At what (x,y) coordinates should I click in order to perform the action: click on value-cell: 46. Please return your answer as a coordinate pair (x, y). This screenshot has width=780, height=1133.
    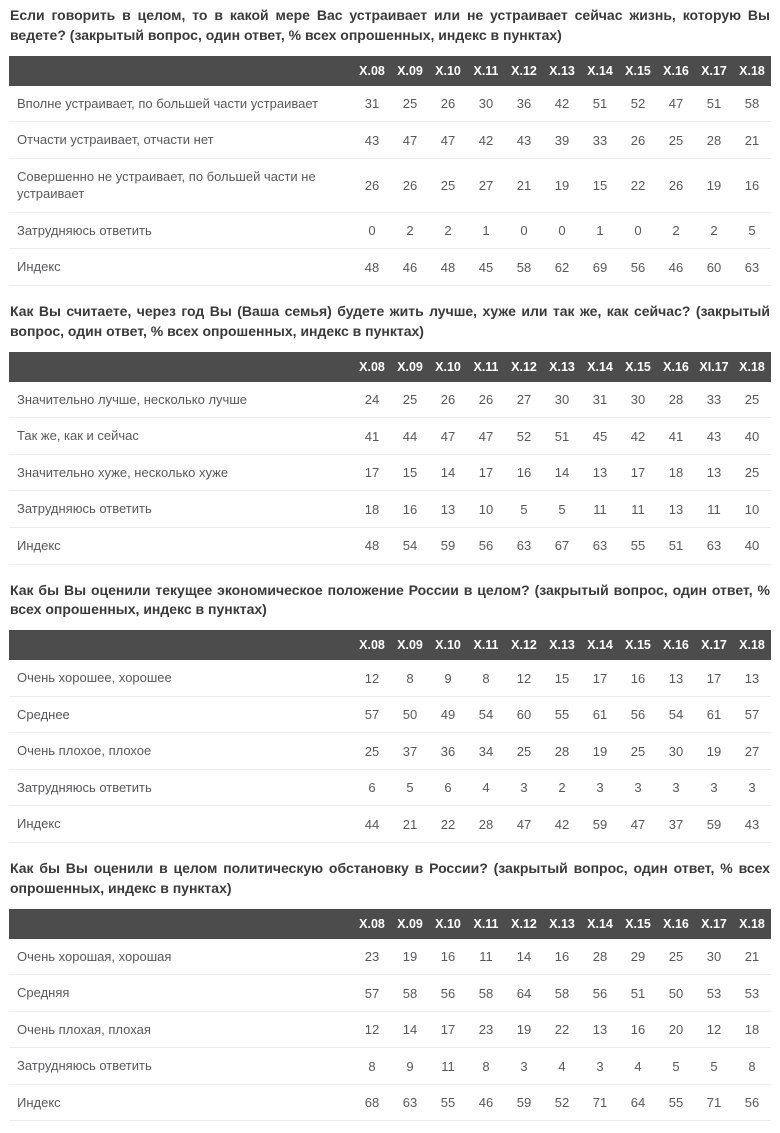
    Looking at the image, I should click on (486, 1103).